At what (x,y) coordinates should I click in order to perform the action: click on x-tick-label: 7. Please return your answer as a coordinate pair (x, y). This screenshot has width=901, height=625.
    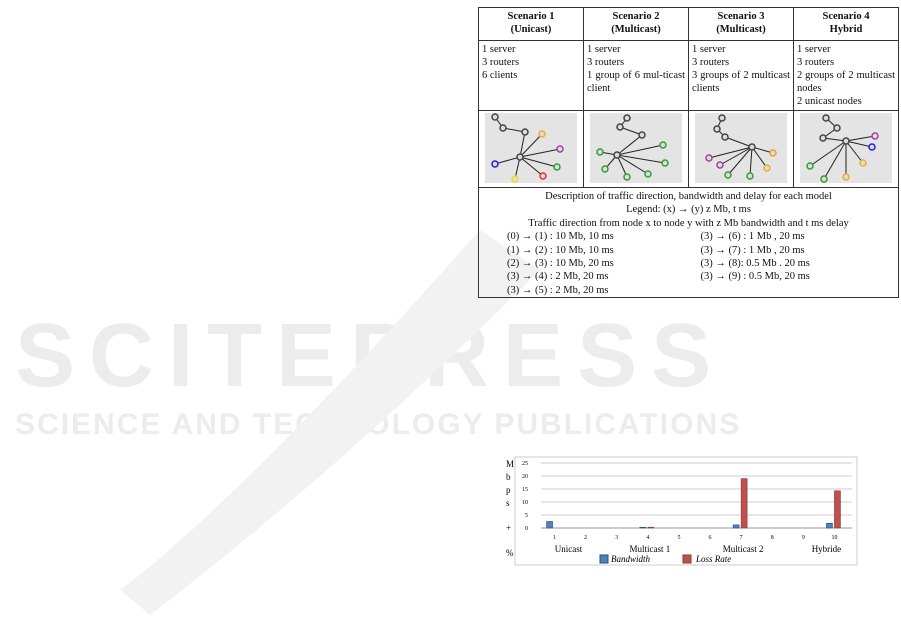
    Looking at the image, I should click on (741, 538).